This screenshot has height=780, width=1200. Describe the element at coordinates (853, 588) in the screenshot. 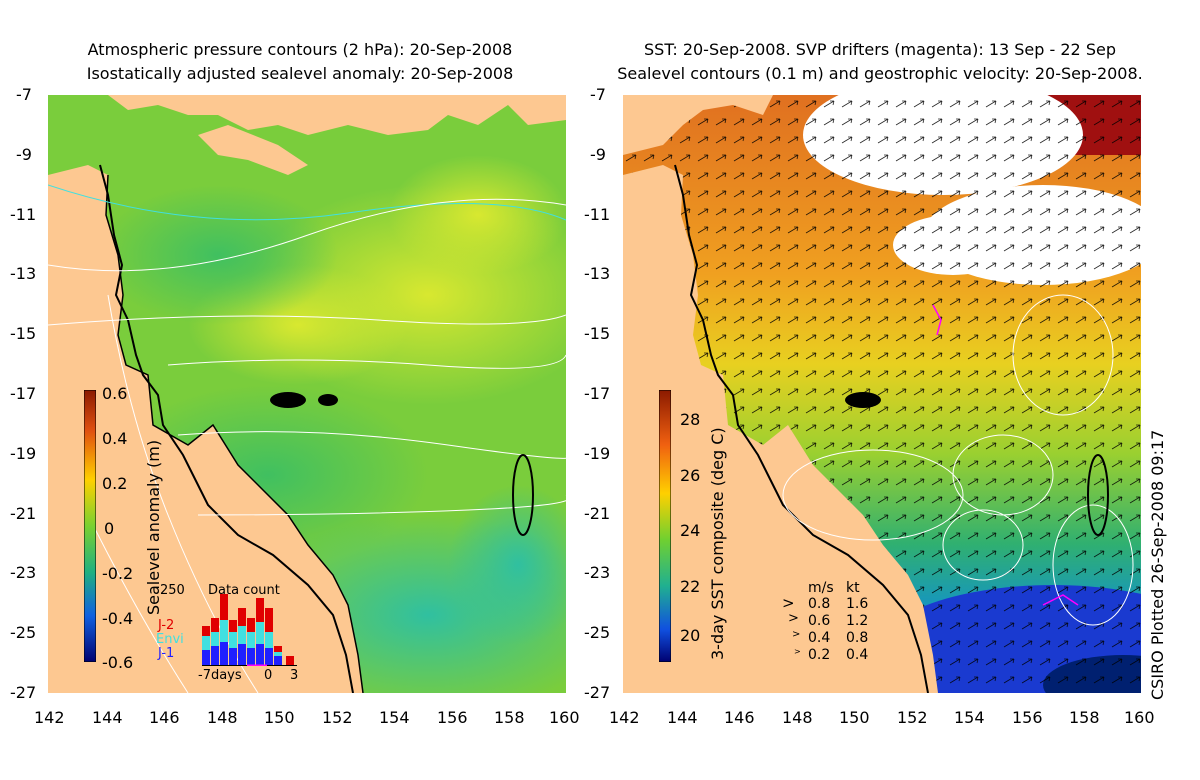

I see `velocity-legend-kt-header: kt` at that location.